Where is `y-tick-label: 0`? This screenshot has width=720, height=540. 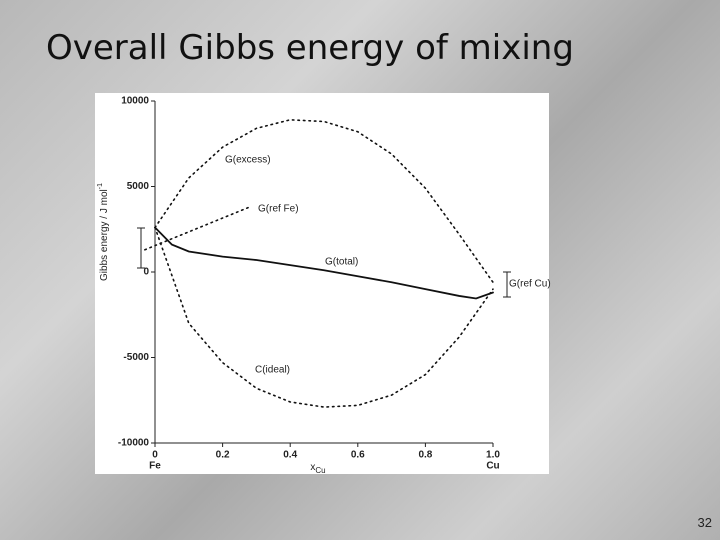 y-tick-label: 0 is located at coordinates (146, 272).